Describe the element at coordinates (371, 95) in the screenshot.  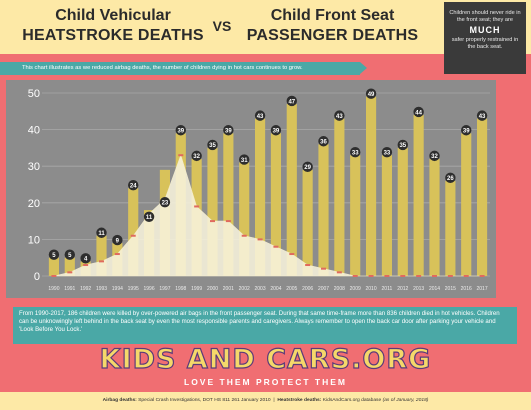
I see `bar-value-label: 49` at that location.